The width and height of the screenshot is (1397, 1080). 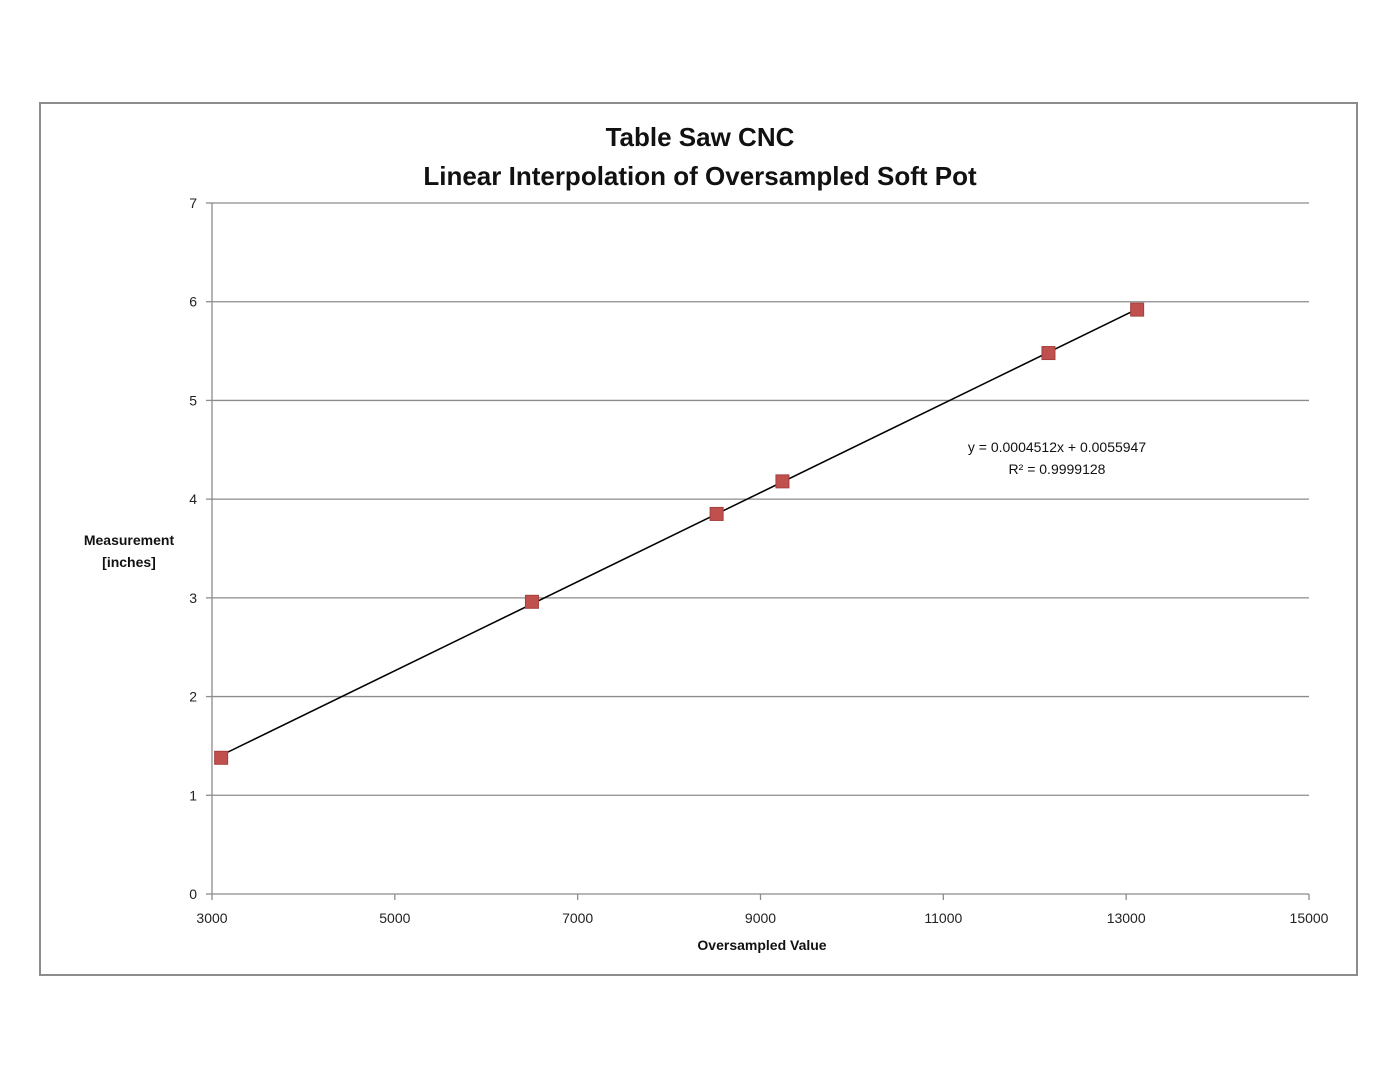 What do you see at coordinates (193, 894) in the screenshot?
I see `y-tick-label: 0` at bounding box center [193, 894].